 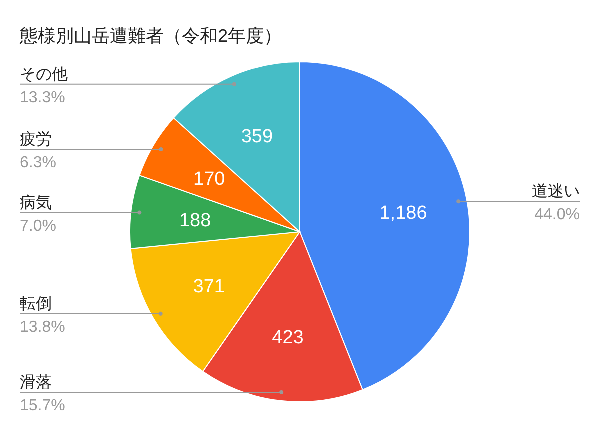 What do you see at coordinates (36, 139) in the screenshot?
I see `slice-label: 疲労` at bounding box center [36, 139].